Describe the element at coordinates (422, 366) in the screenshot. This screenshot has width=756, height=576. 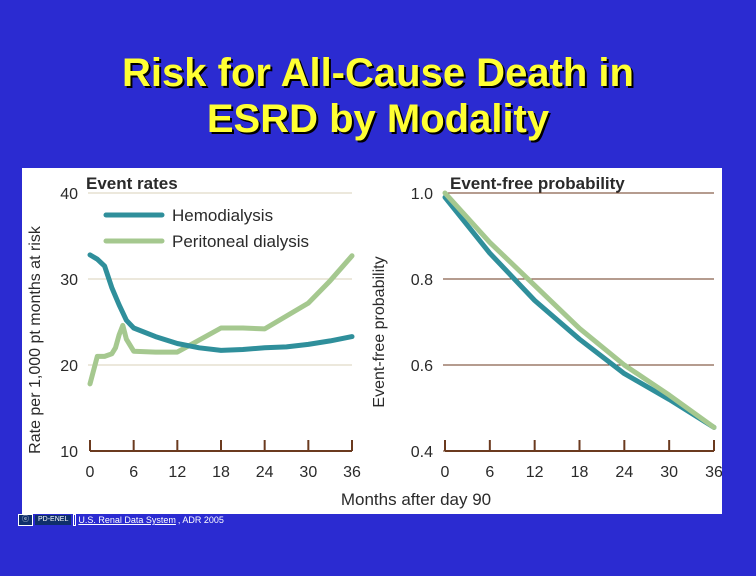
I see `right-ytick-label-1: 0.6` at that location.